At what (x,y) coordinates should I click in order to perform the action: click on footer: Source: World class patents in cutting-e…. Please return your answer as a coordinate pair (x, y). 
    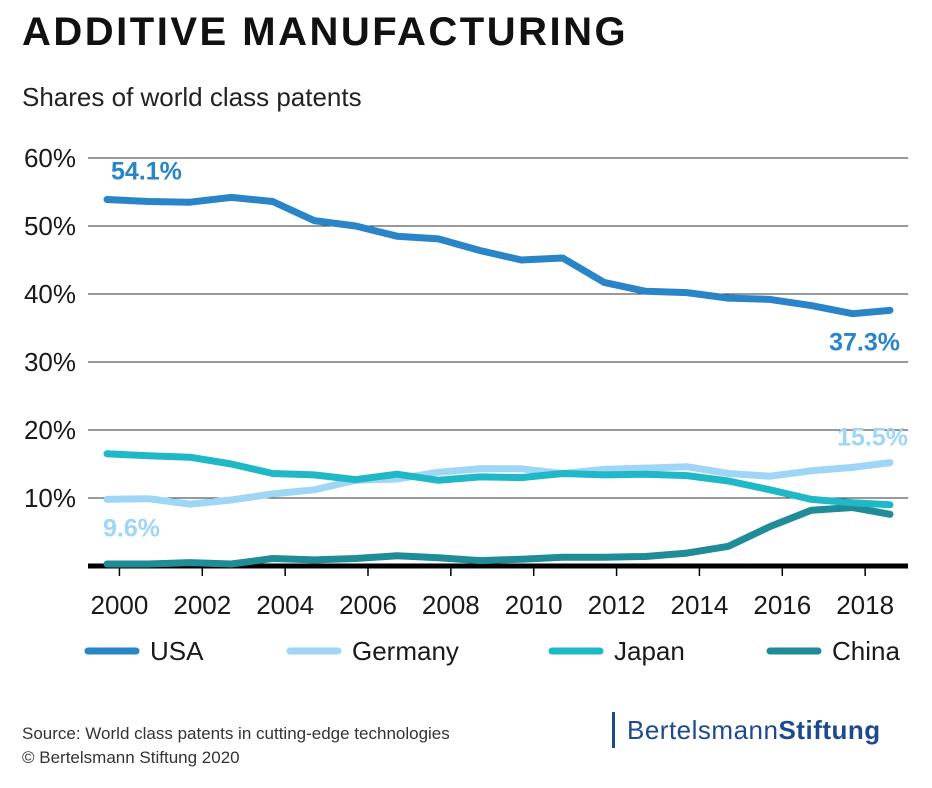
    Looking at the image, I should click on (236, 746).